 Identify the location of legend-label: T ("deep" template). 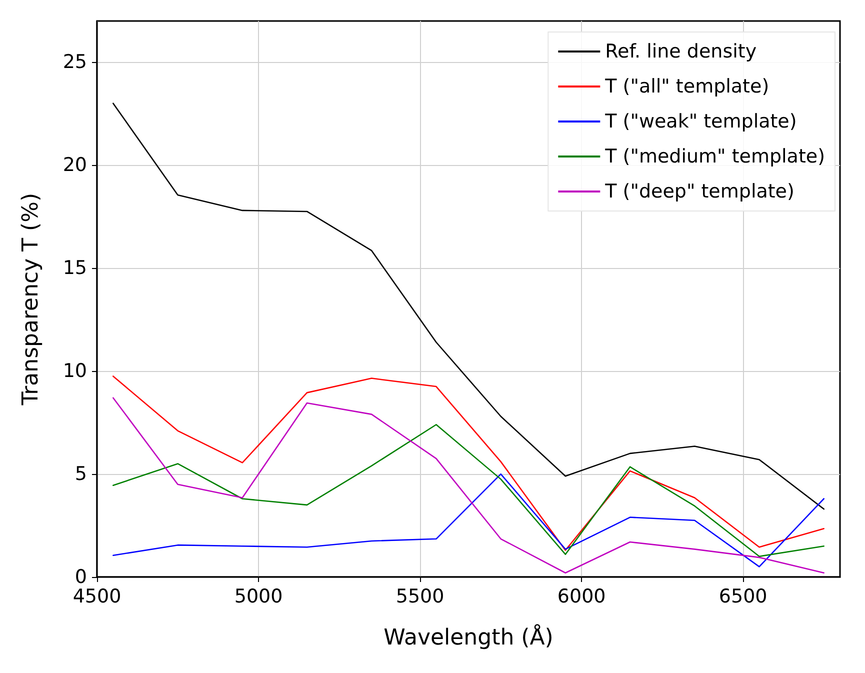
(699, 191).